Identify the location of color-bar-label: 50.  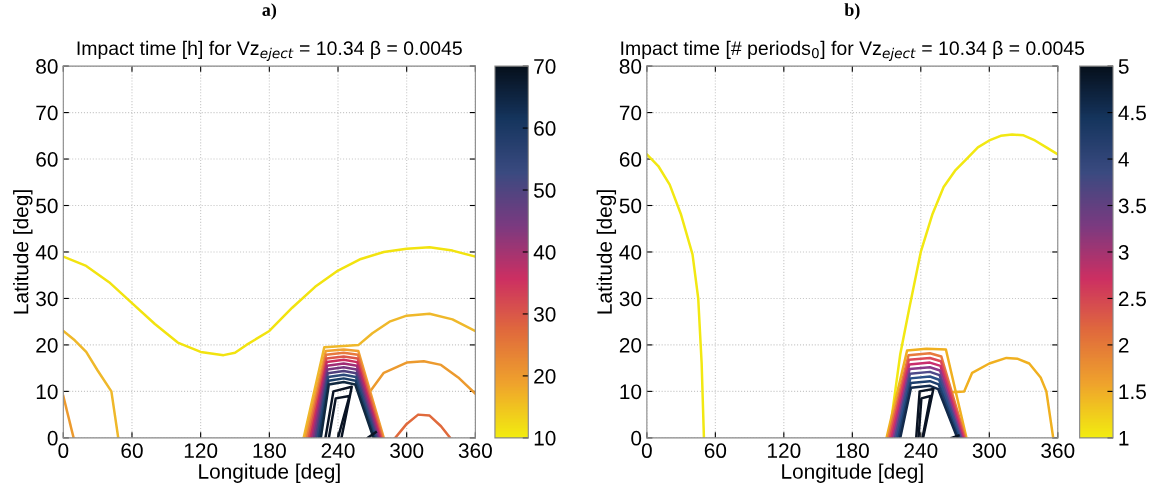
(545, 190).